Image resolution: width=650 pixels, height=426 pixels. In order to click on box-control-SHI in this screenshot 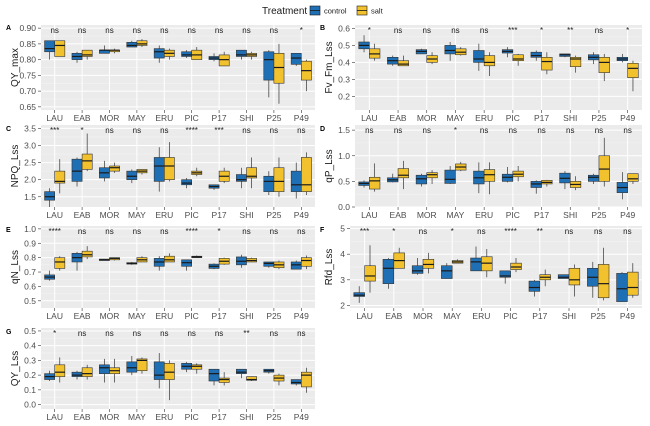, I will do `click(565, 180)`.